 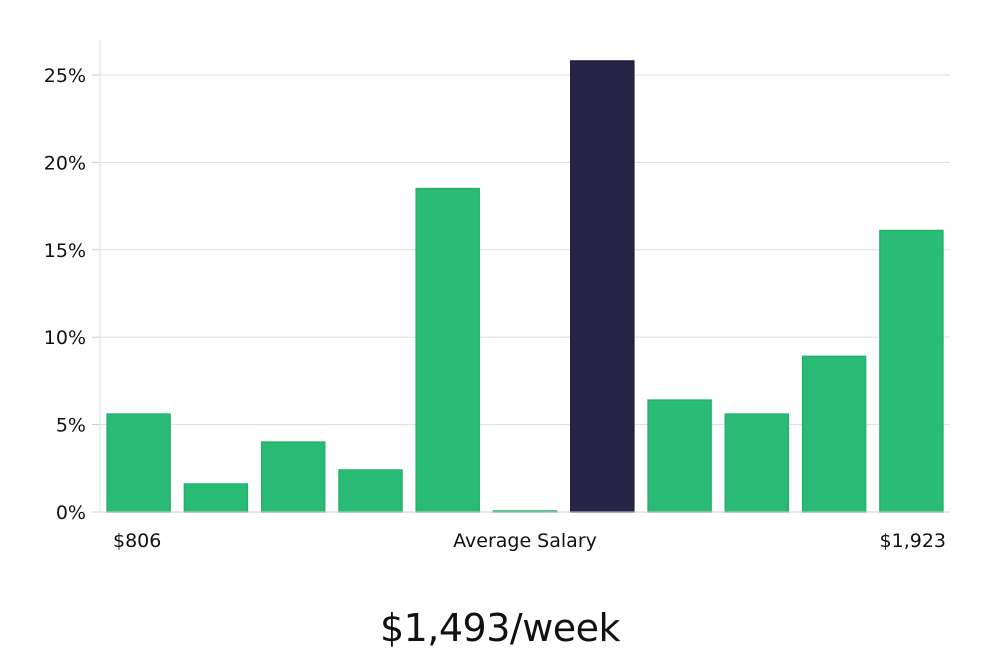 What do you see at coordinates (525, 541) in the screenshot?
I see `x-label-average-salary: Average Salary` at bounding box center [525, 541].